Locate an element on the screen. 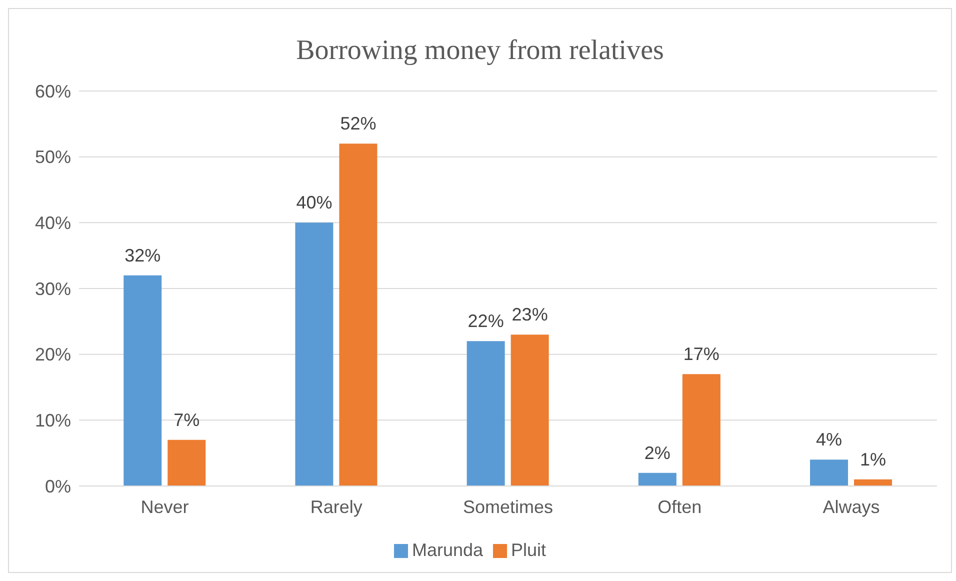 The image size is (956, 581). x-tick-label: Rarely is located at coordinates (336, 506).